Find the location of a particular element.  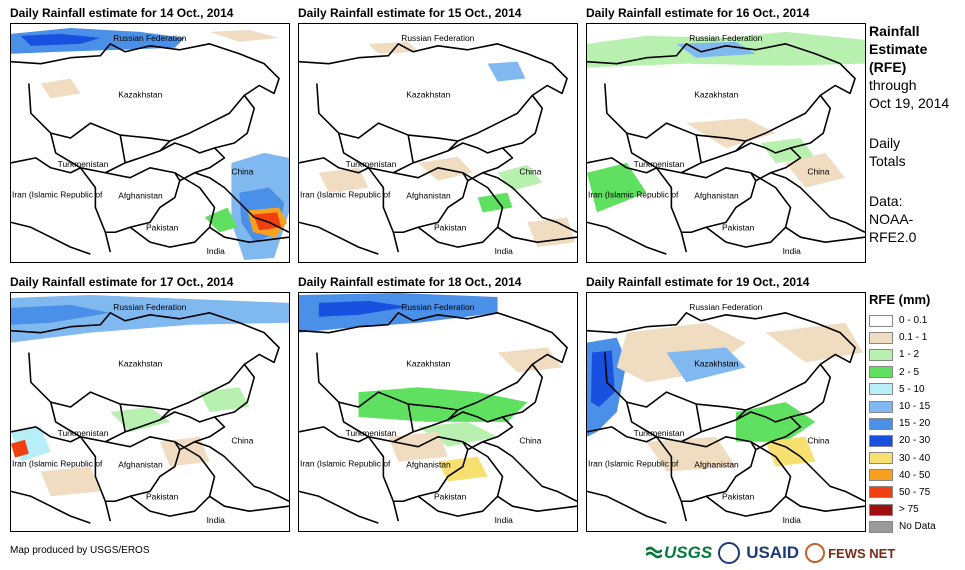

legend-item: 40 - 50 is located at coordinates (917, 475).